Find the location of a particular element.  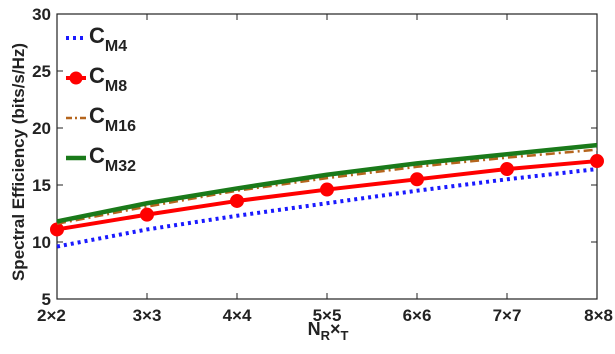

y-tick-label: 20 is located at coordinates (41, 128).